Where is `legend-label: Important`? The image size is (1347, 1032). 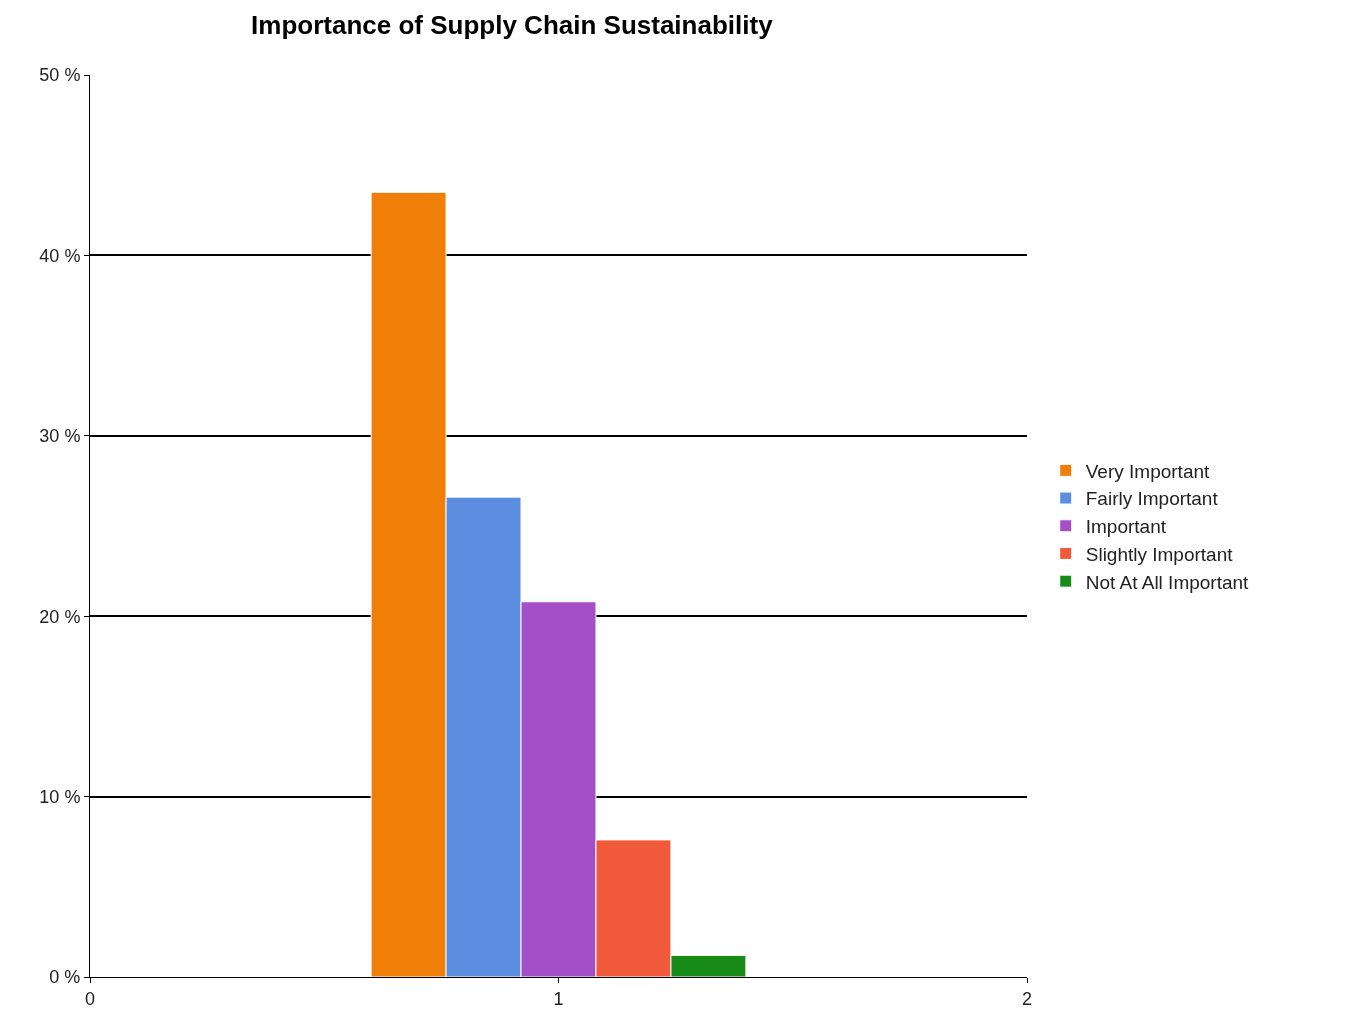
legend-label: Important is located at coordinates (1126, 527).